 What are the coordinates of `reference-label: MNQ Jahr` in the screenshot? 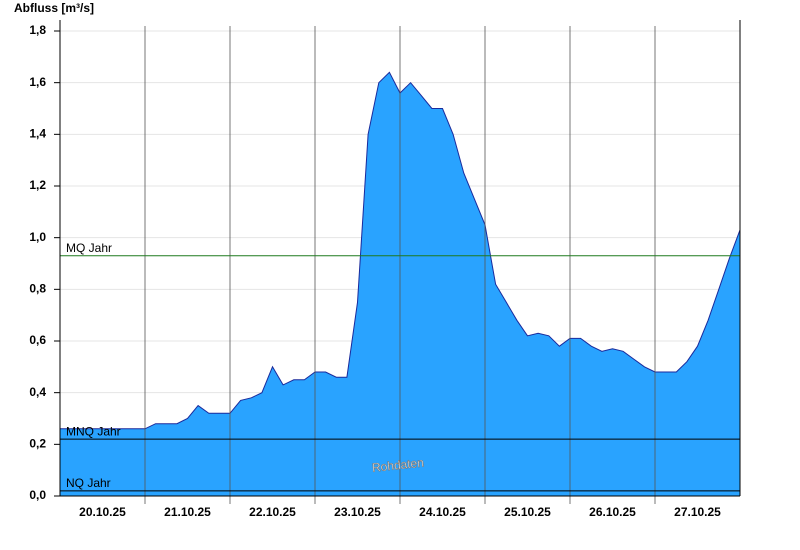 It's located at (93, 431).